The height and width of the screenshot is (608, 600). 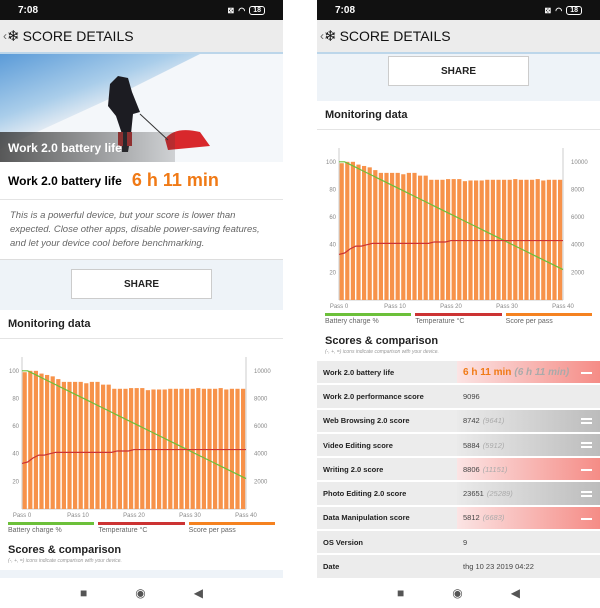 I want to click on legend-temperature: Temperature °C, so click(x=141, y=528).